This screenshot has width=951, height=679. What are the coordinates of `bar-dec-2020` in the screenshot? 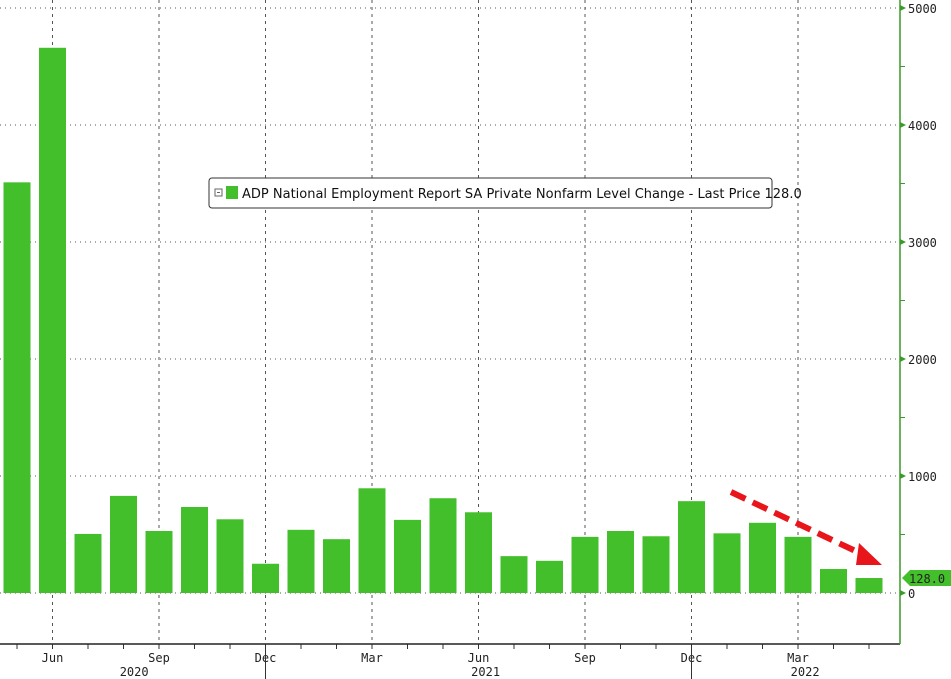 It's located at (265, 578).